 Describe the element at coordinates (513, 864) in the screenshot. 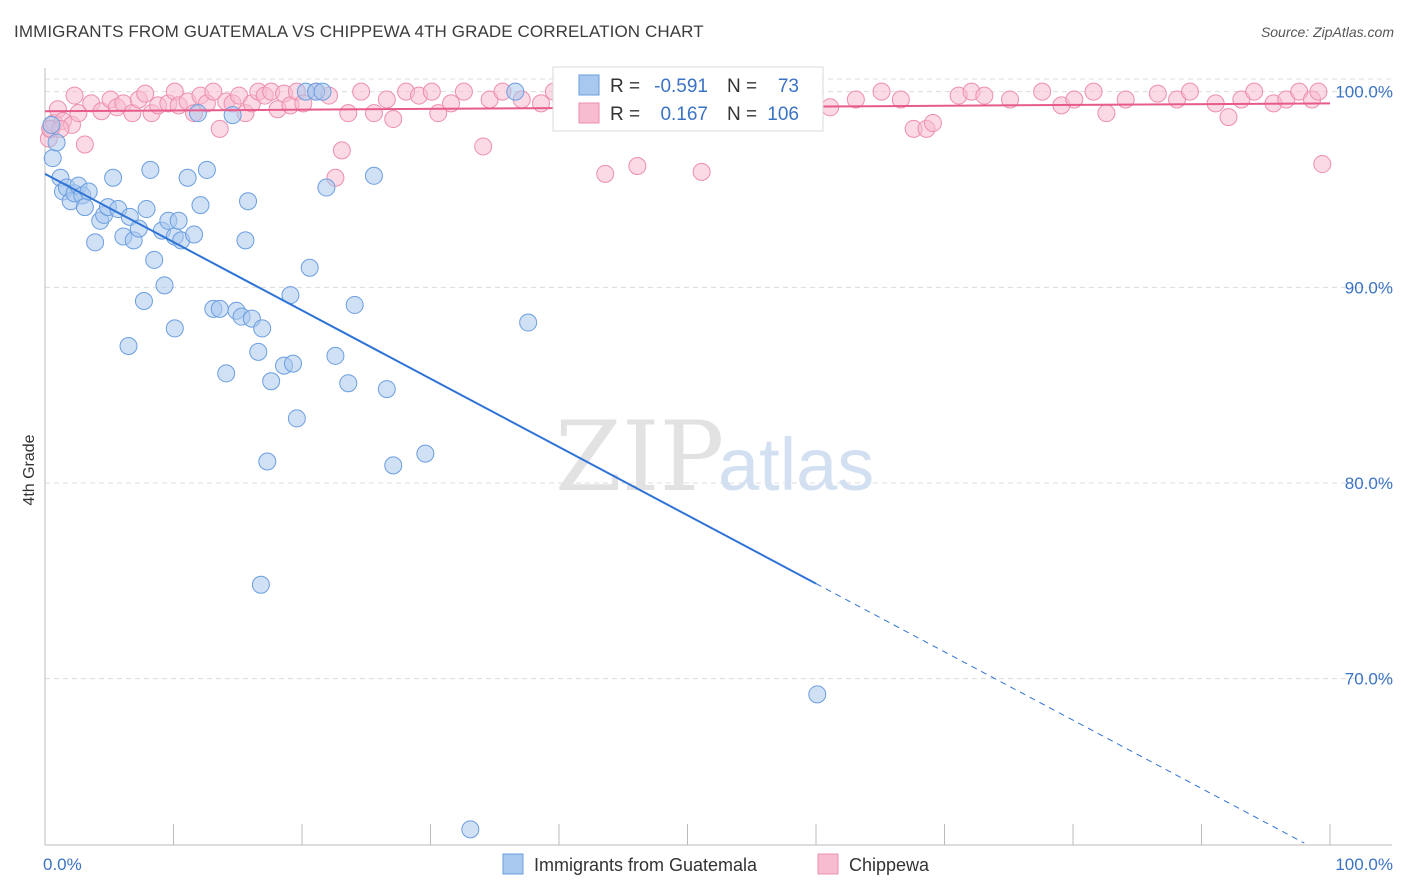

I see `bottom-legend-swatch-blue` at that location.